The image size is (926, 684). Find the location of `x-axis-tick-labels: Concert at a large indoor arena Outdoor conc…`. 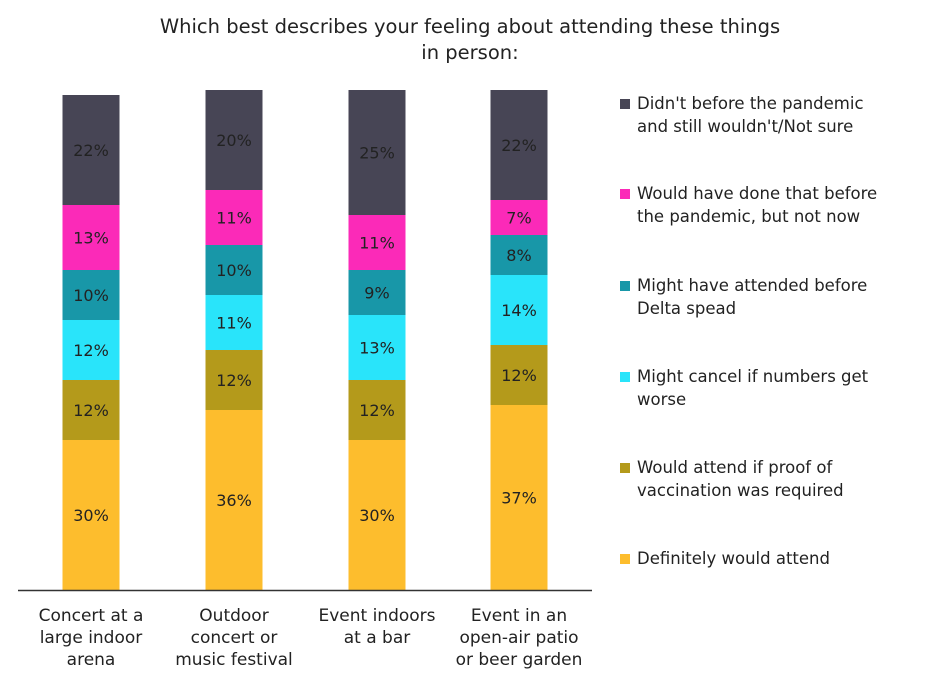

x-axis-tick-labels: Concert at a large indoor arena Outdoor conc… is located at coordinates (311, 638).